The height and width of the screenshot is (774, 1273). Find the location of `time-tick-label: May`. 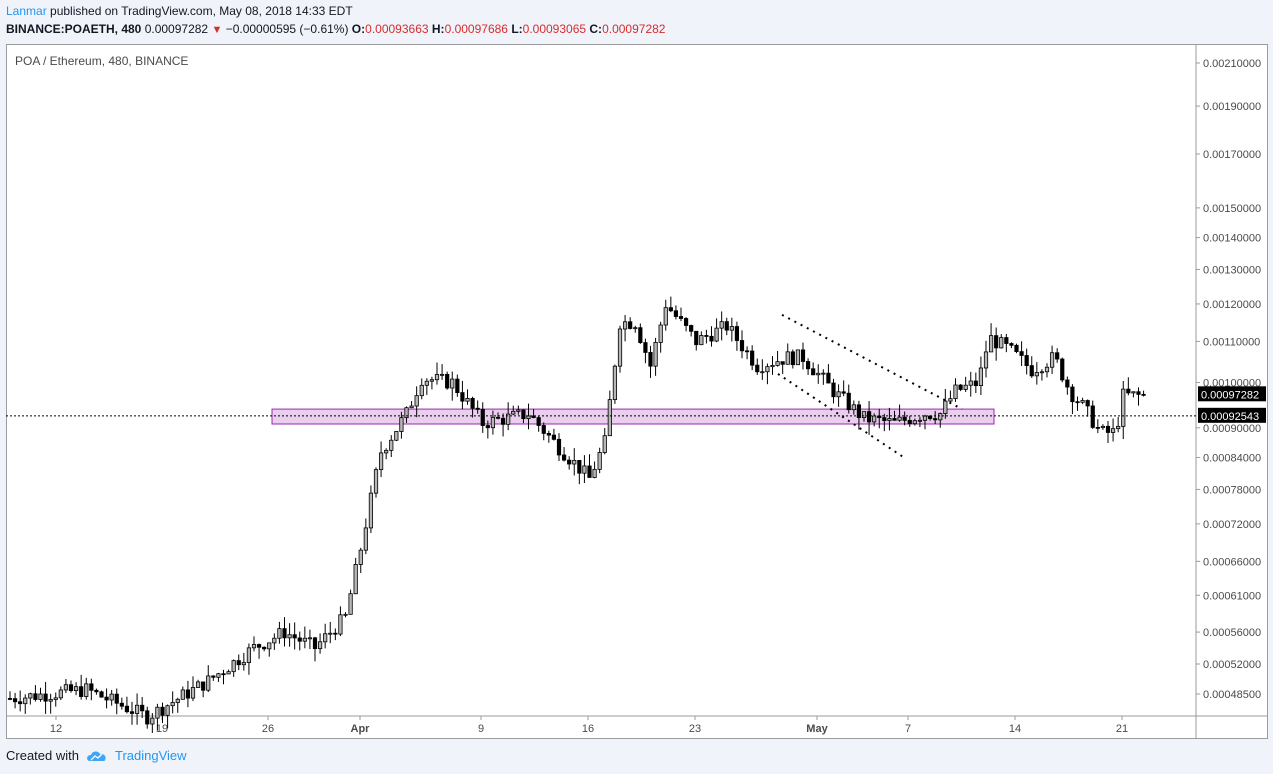

time-tick-label: May is located at coordinates (817, 729).